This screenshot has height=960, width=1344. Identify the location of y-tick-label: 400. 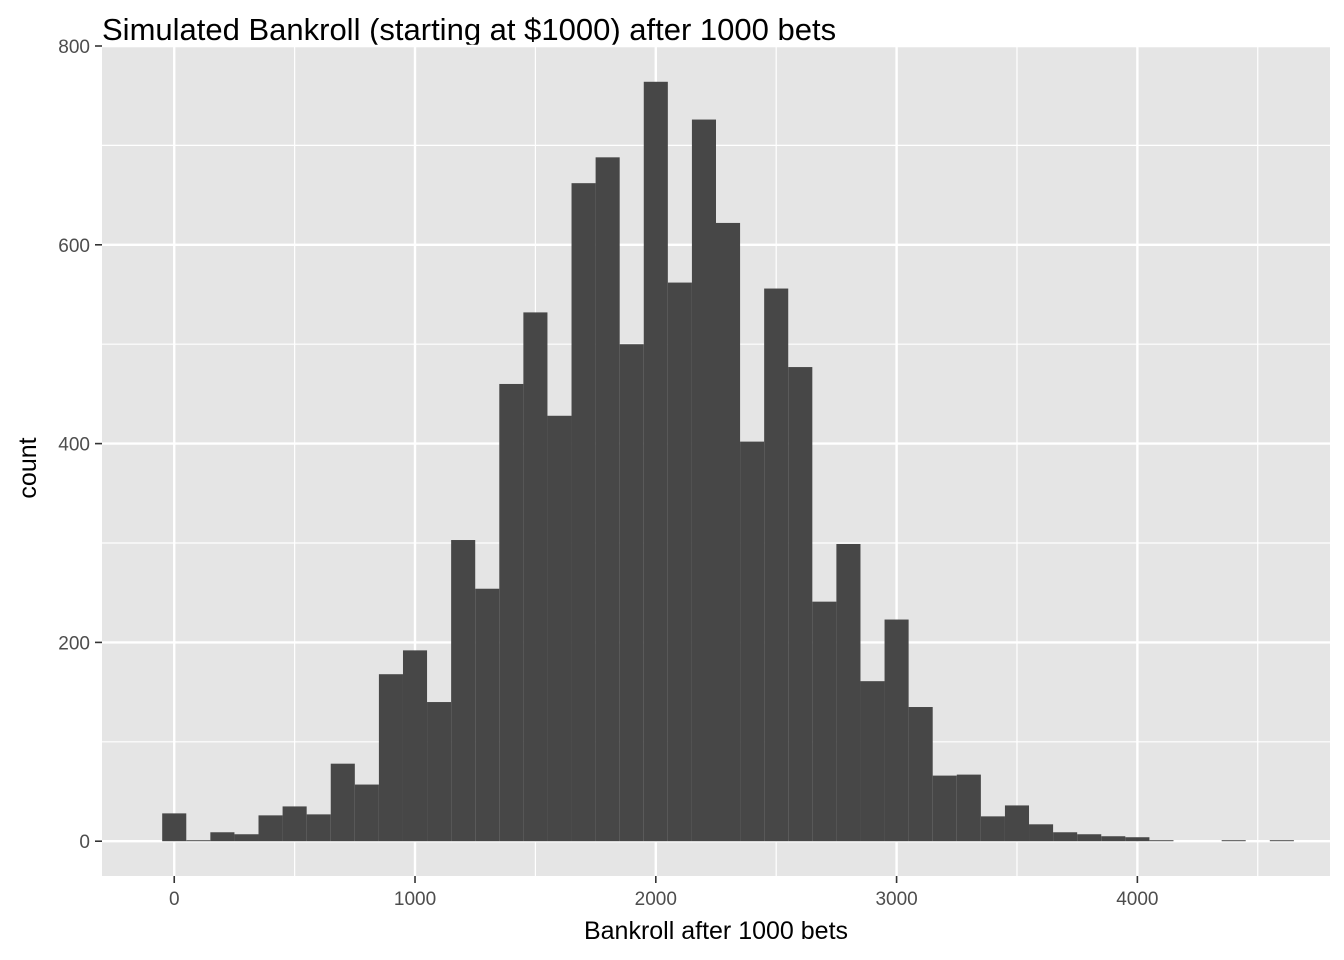
(74, 445).